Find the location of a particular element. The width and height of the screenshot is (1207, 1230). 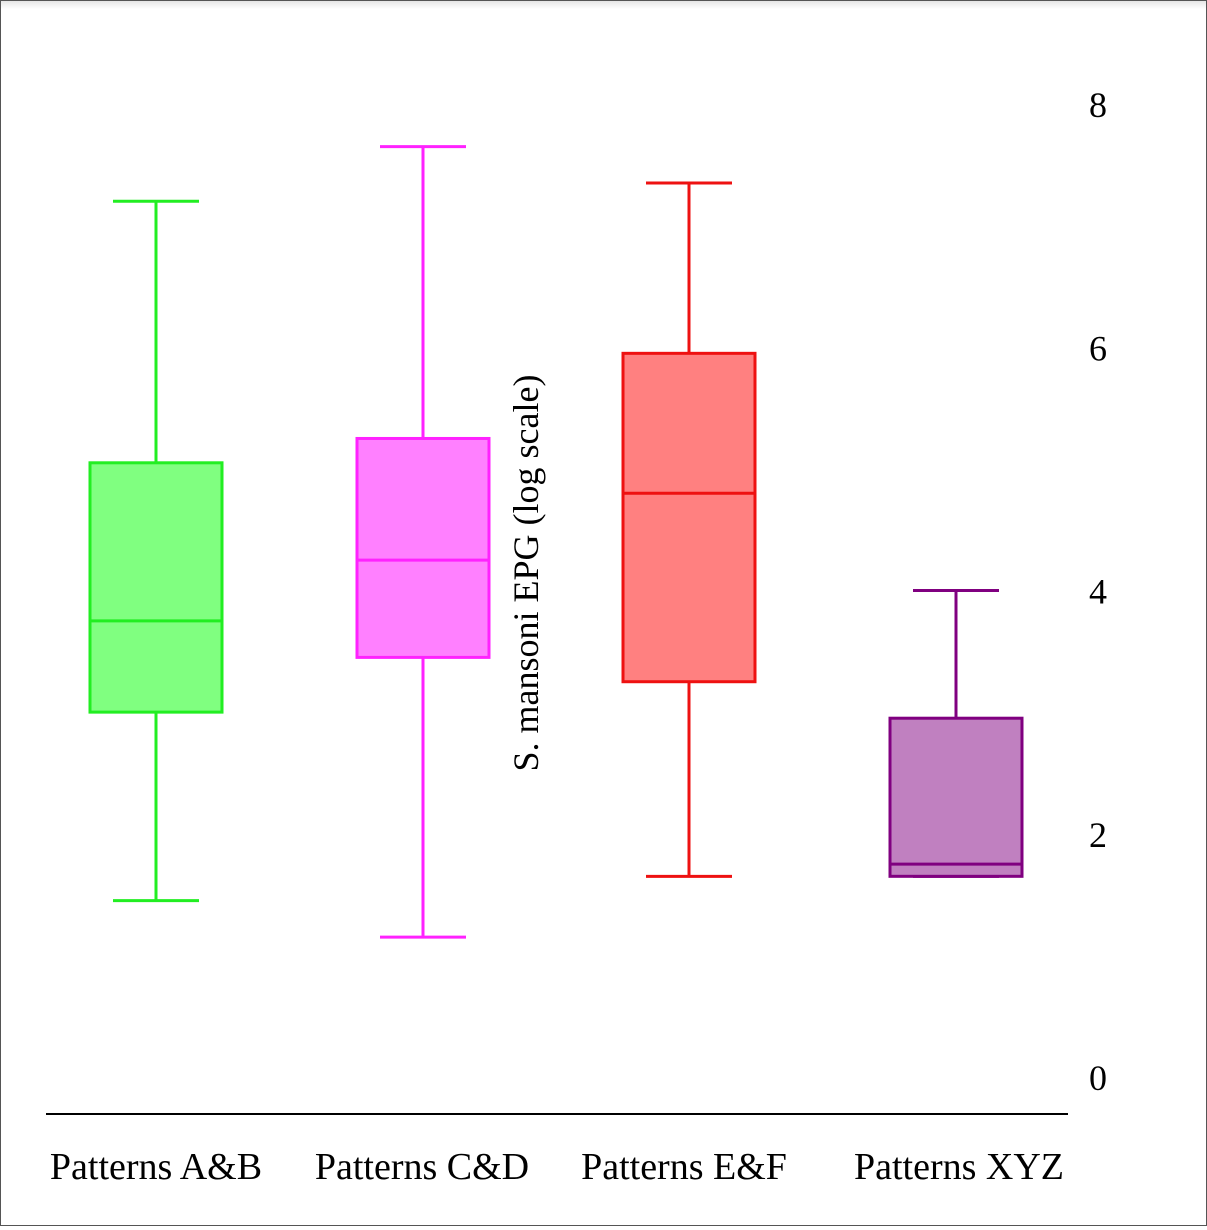

y-tick-label: 2 is located at coordinates (1098, 835).